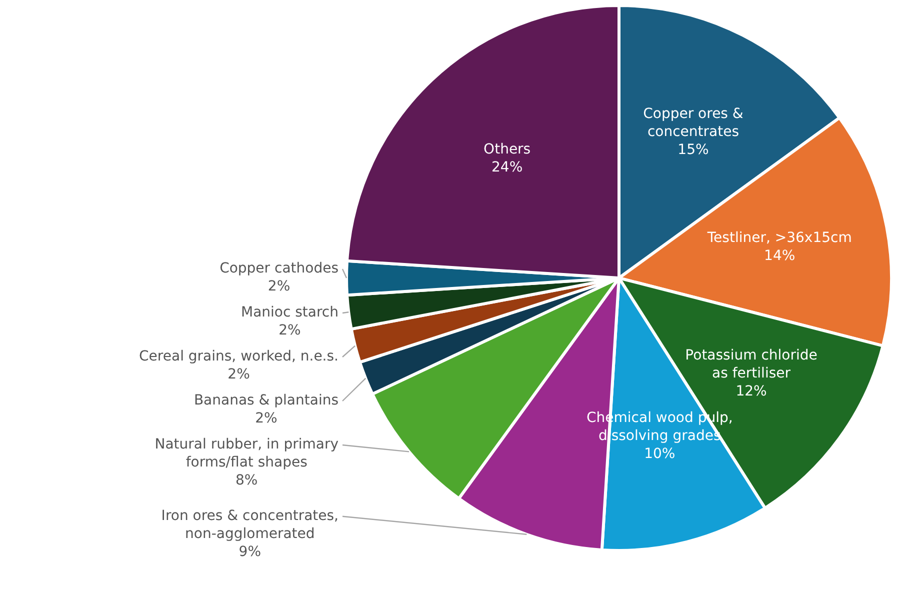 This screenshot has width=898, height=612. What do you see at coordinates (266, 400) in the screenshot?
I see `slice-label: Bananas & plantains` at bounding box center [266, 400].